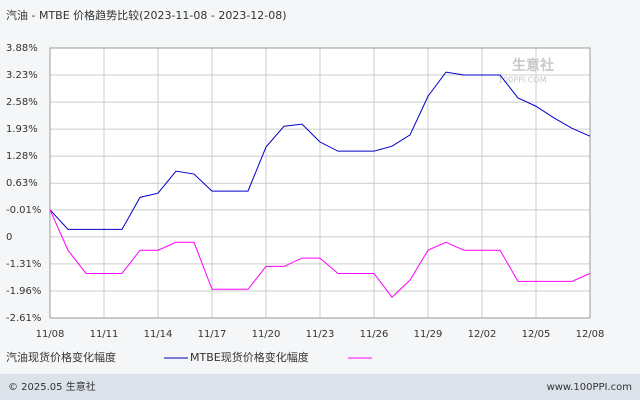 The width and height of the screenshot is (640, 400). What do you see at coordinates (50, 334) in the screenshot?
I see `x-tick-label: 11/08` at bounding box center [50, 334].